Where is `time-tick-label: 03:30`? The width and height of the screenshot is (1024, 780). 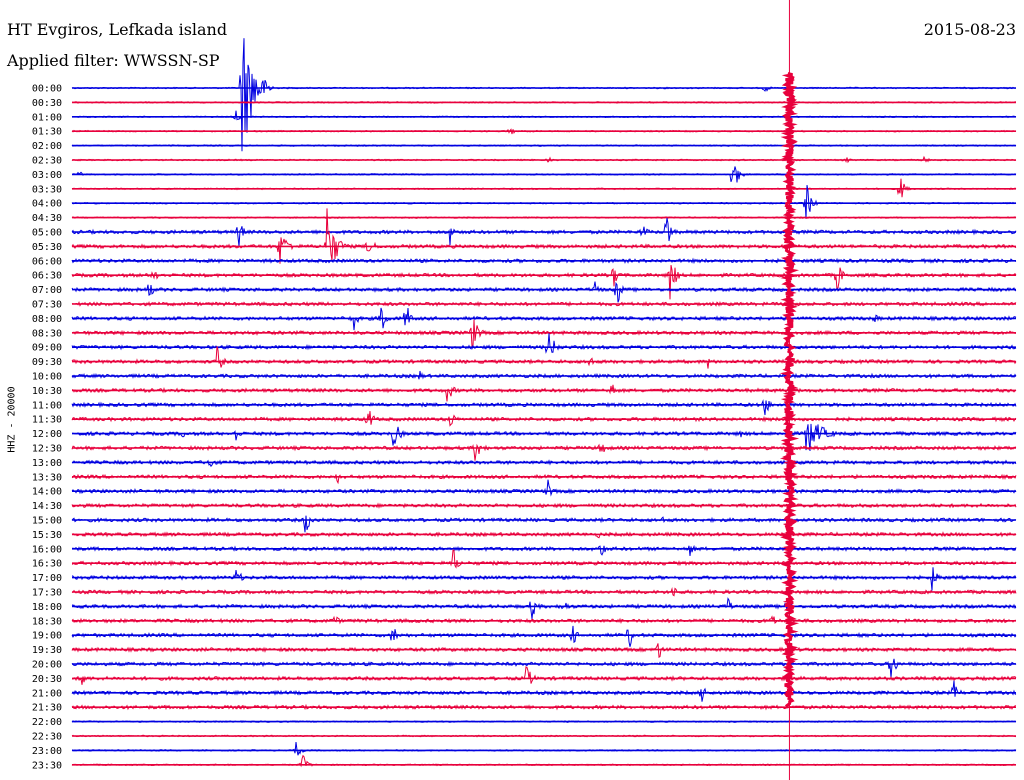 time-tick-label: 03:30 is located at coordinates (47, 189).